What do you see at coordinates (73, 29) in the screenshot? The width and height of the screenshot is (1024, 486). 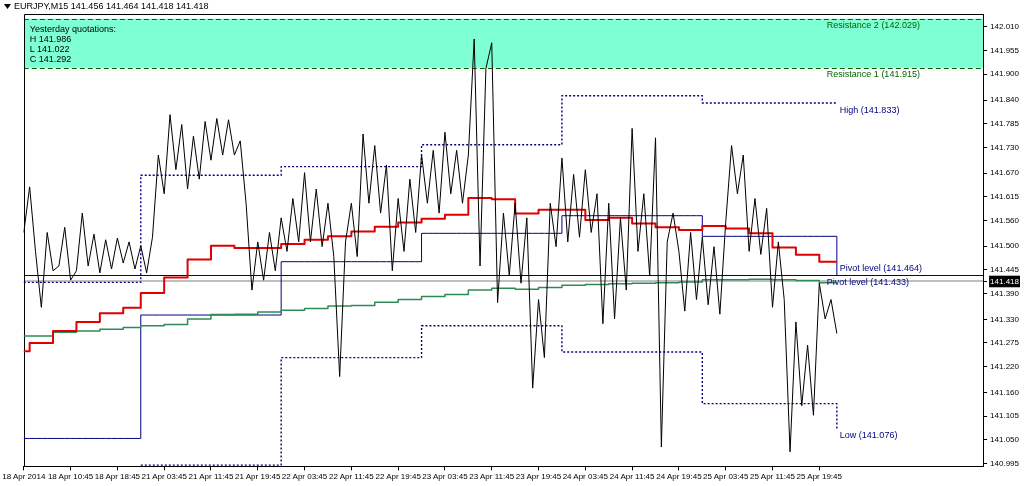 I see `annotation: Yesterday quotations:` at bounding box center [73, 29].